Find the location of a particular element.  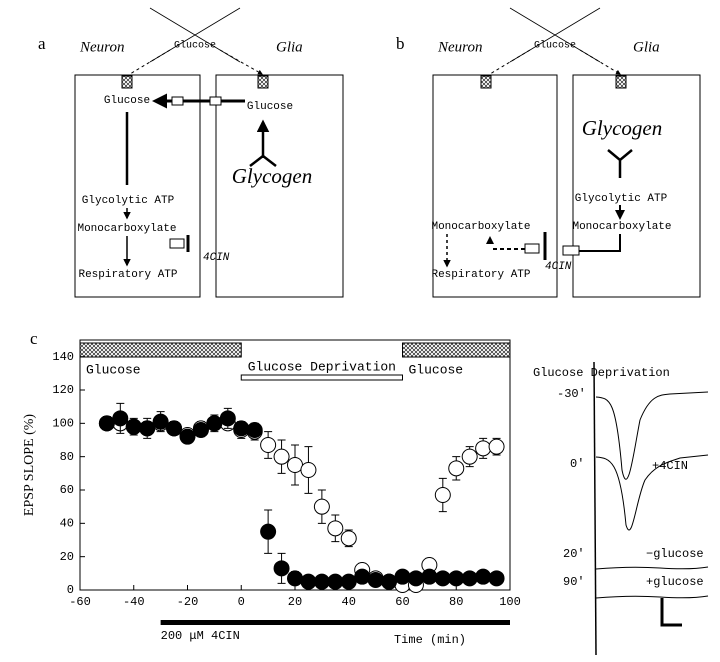

x-tick-label: 40 is located at coordinates (349, 602).